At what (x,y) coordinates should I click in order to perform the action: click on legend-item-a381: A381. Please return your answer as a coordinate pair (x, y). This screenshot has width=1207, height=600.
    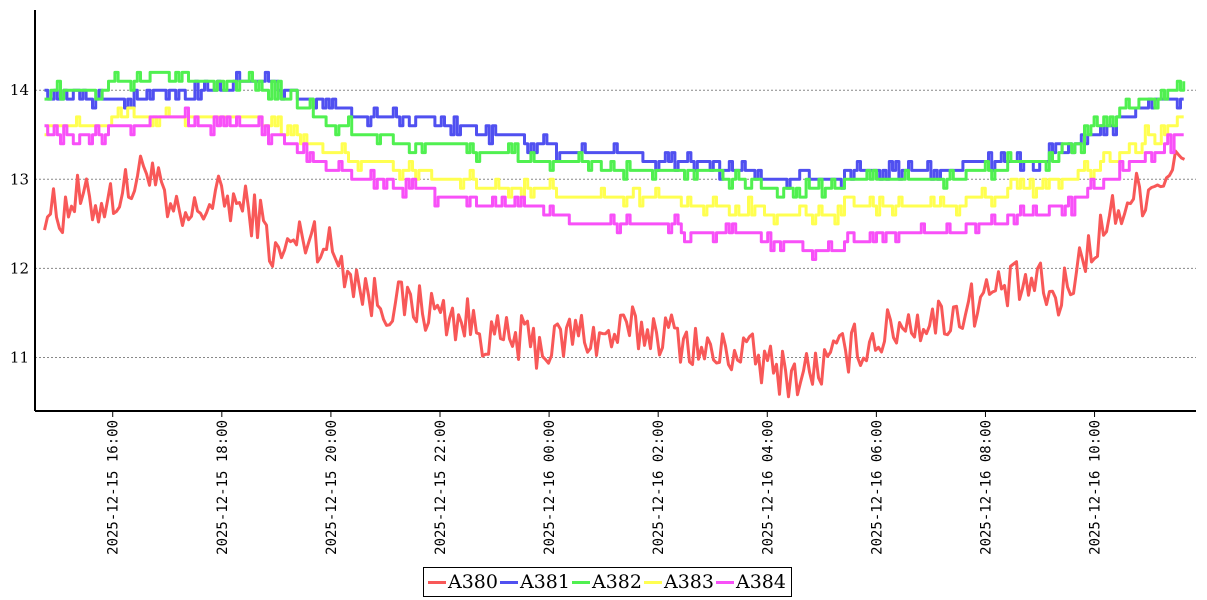
    Looking at the image, I should click on (535, 582).